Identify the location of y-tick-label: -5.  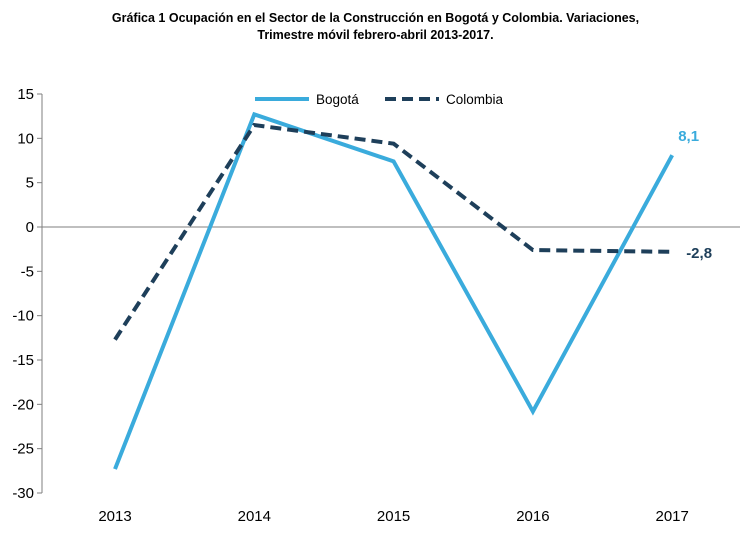
(27, 271).